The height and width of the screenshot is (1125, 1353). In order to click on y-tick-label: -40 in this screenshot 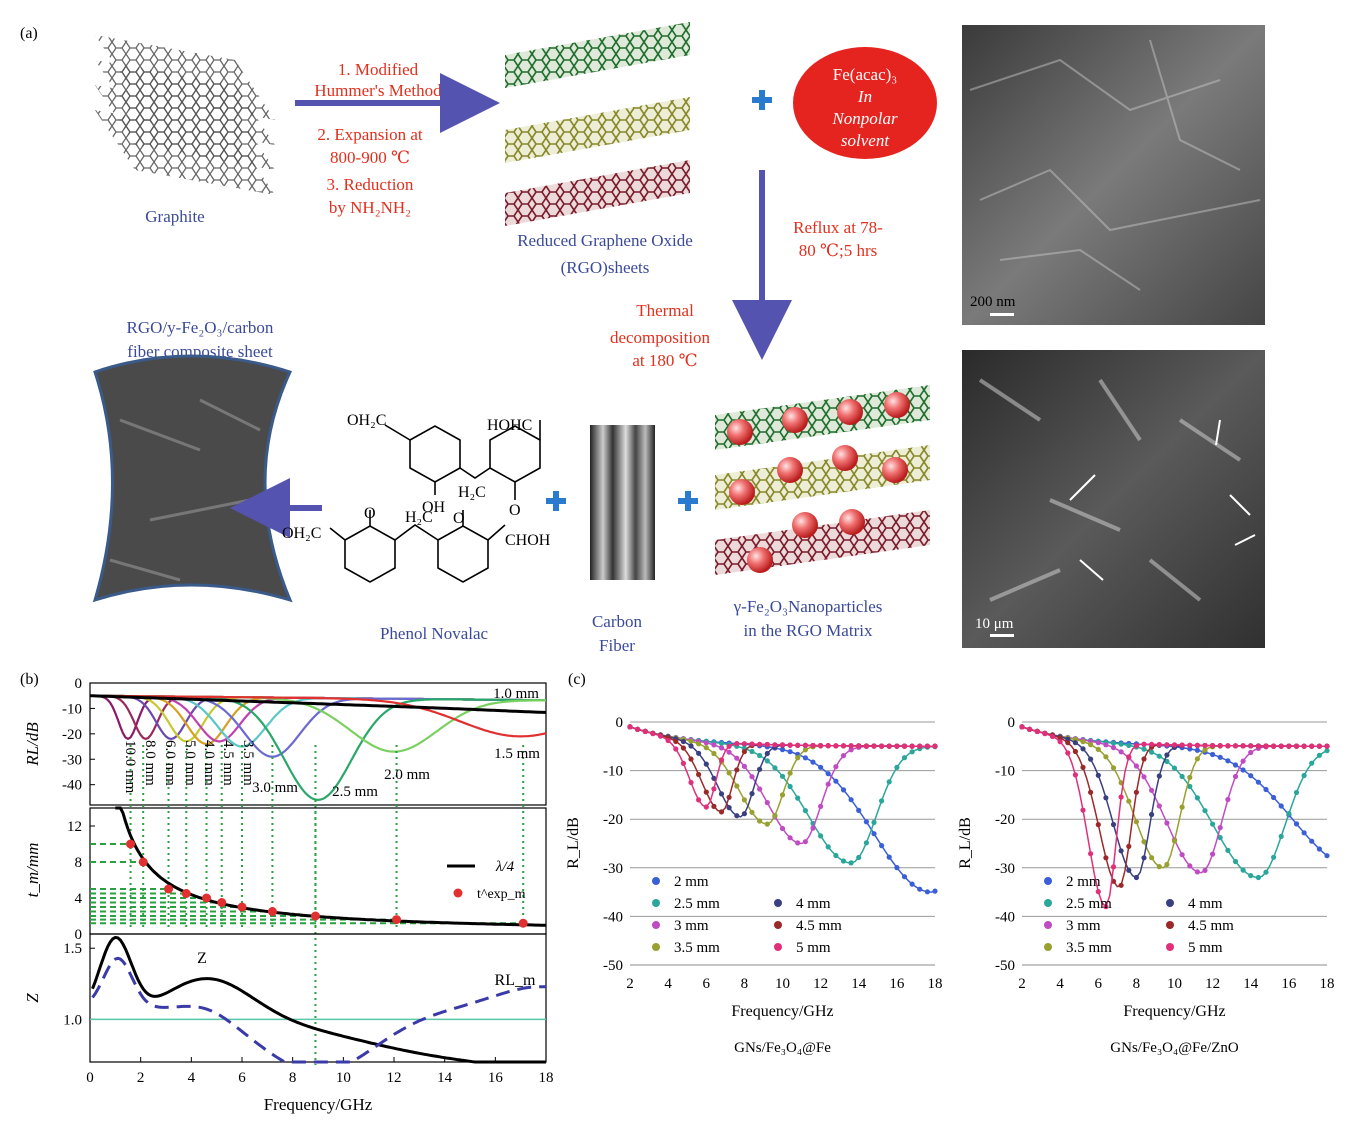, I will do `click(72, 786)`.